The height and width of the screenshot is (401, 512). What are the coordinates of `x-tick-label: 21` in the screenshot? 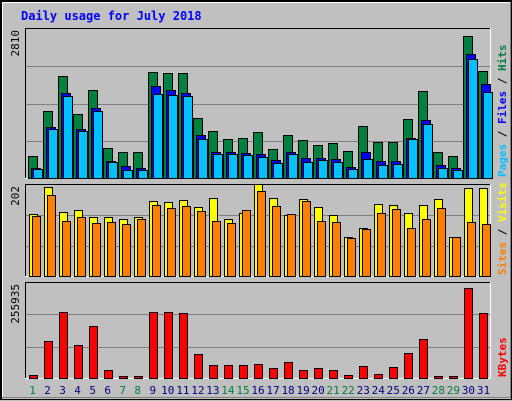 It's located at (333, 390).